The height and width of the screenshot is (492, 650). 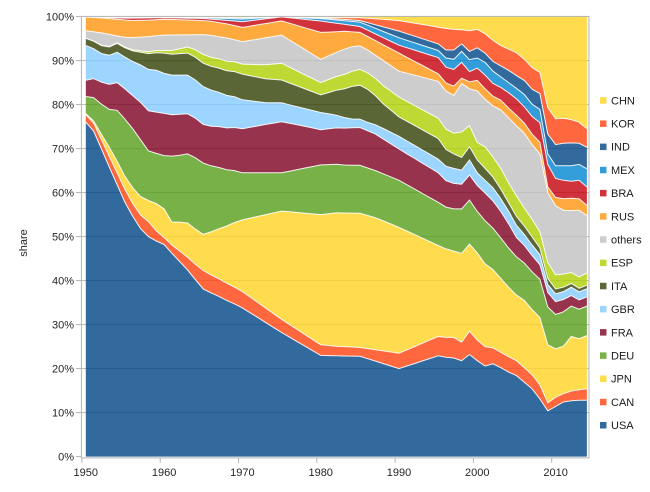 I want to click on svg-text: DEU, so click(x=622, y=357).